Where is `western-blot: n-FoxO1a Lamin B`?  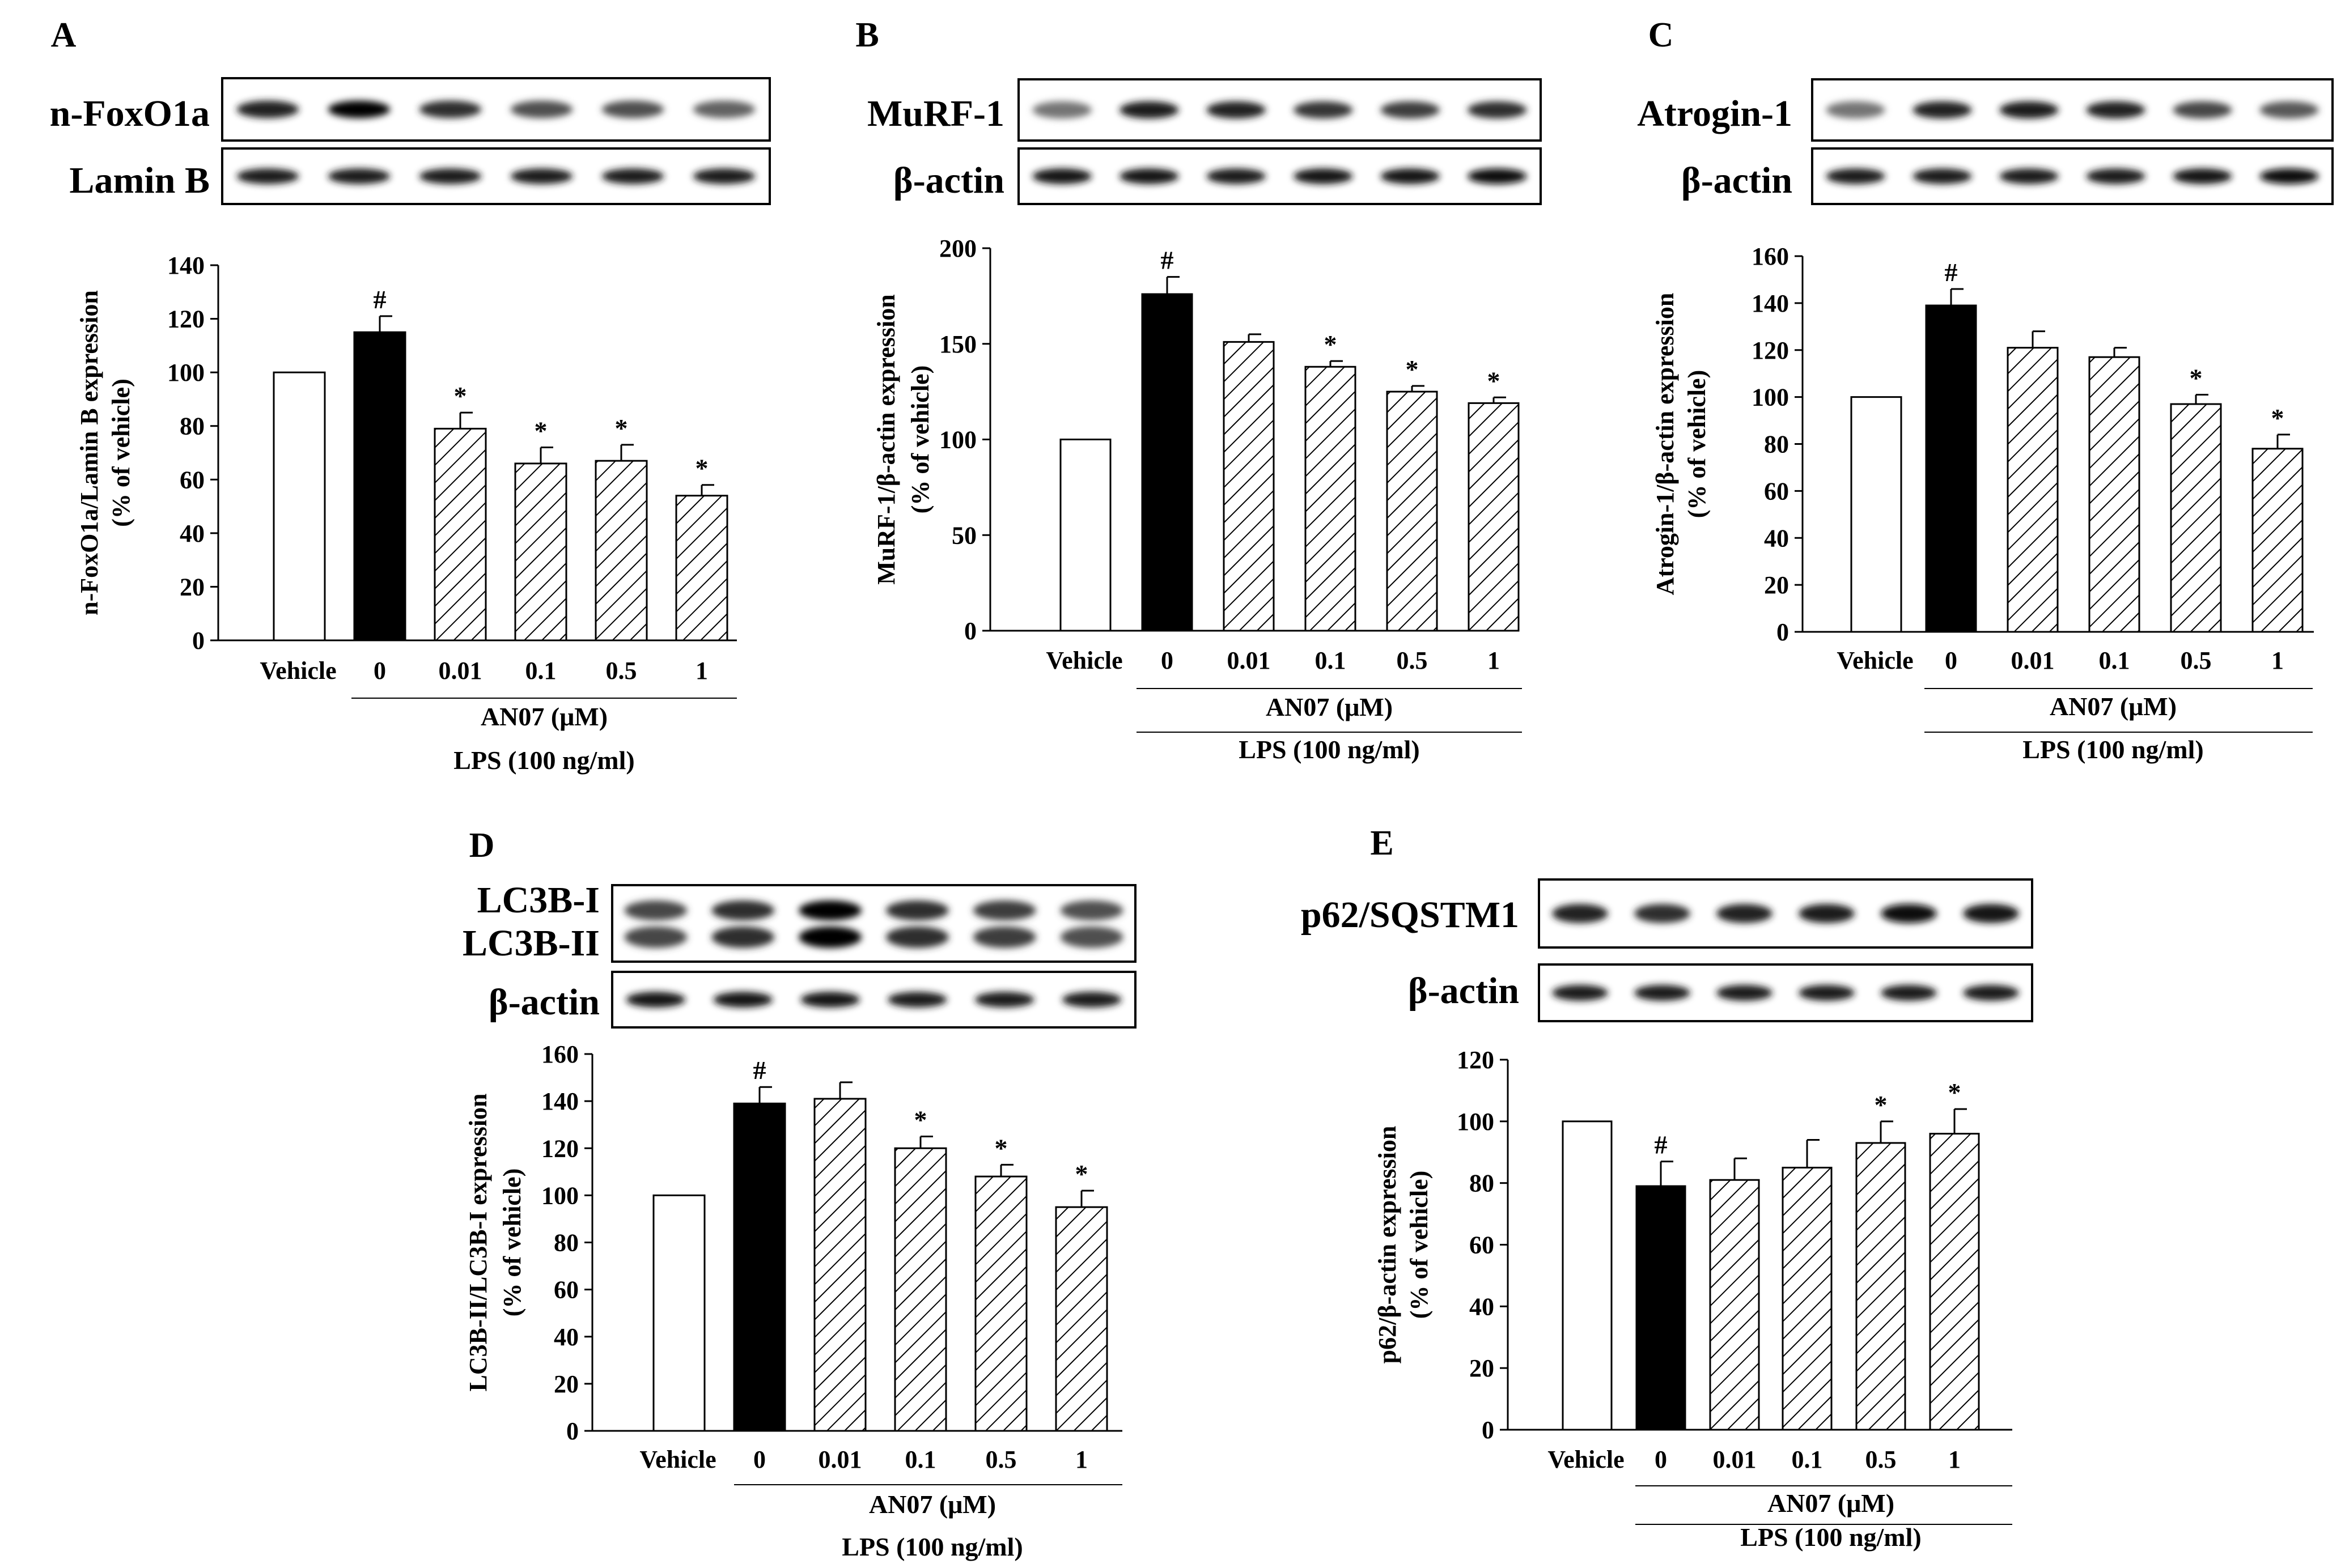
western-blot: n-FoxO1a Lamin B is located at coordinates (410, 141).